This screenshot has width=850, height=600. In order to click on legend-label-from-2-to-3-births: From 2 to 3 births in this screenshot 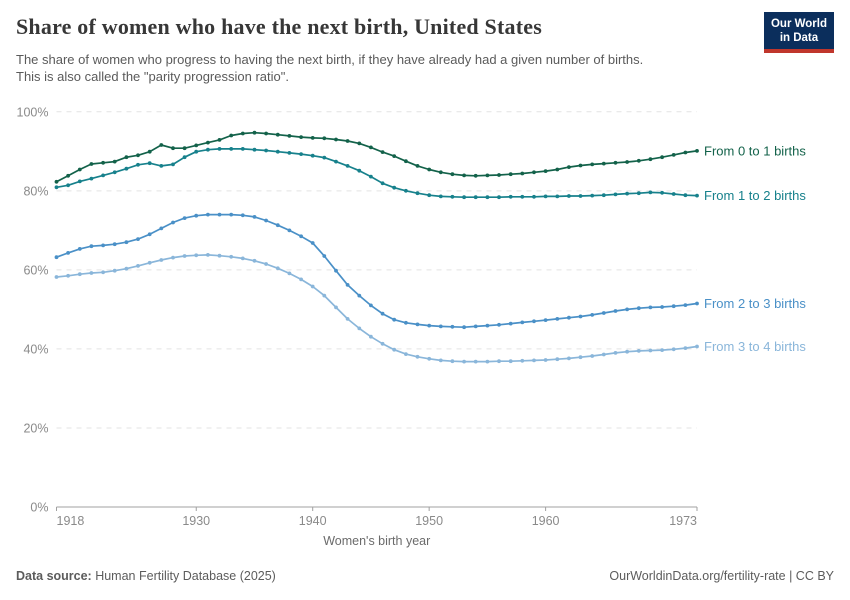, I will do `click(755, 303)`.